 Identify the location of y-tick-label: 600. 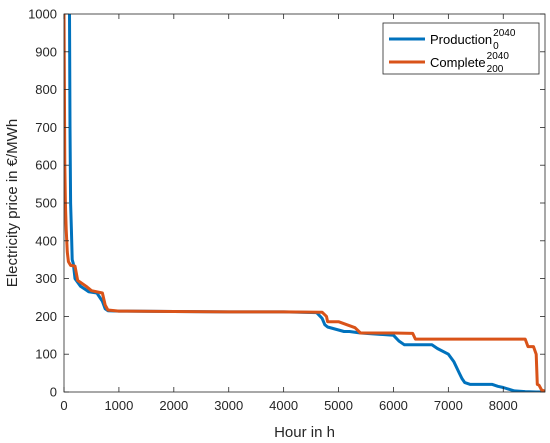
(46, 165).